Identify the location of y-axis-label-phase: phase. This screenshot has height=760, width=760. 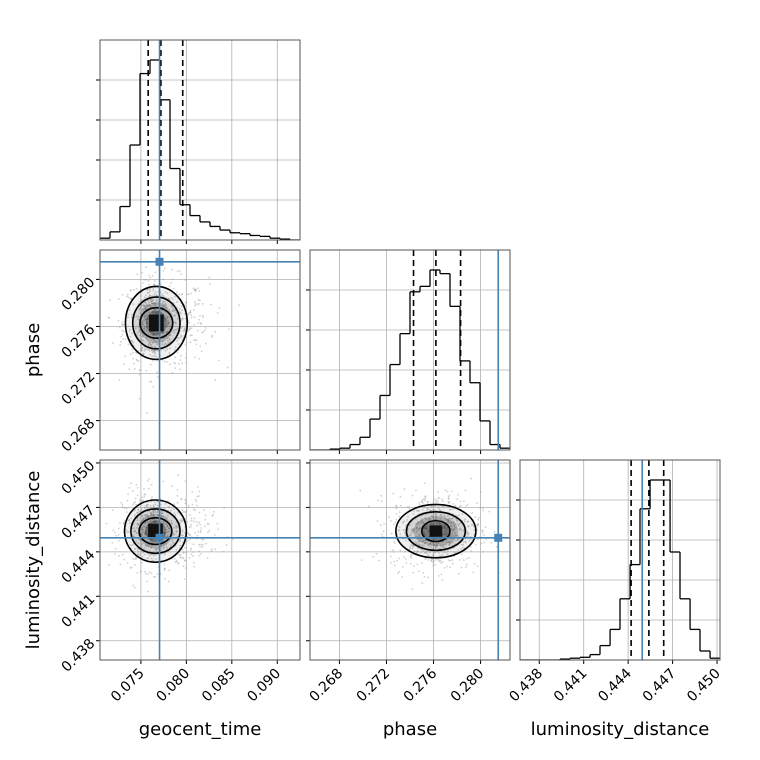
(33, 350).